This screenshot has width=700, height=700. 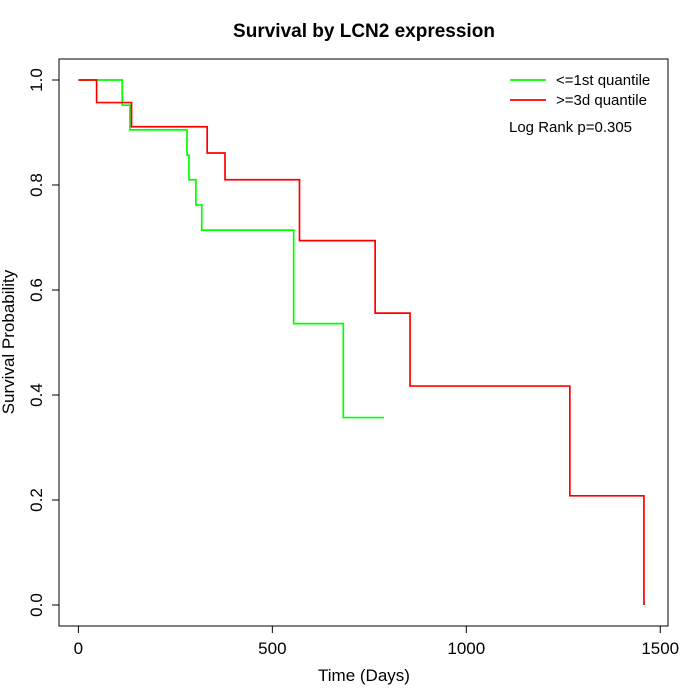 I want to click on legend-label-2: >=3d quantile, so click(x=601, y=100).